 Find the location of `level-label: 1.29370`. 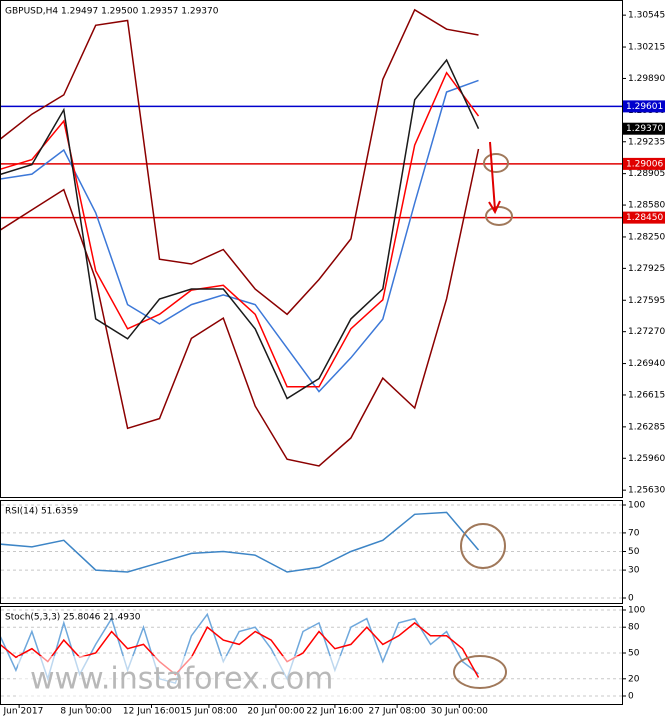

level-label: 1.29370 is located at coordinates (644, 129).